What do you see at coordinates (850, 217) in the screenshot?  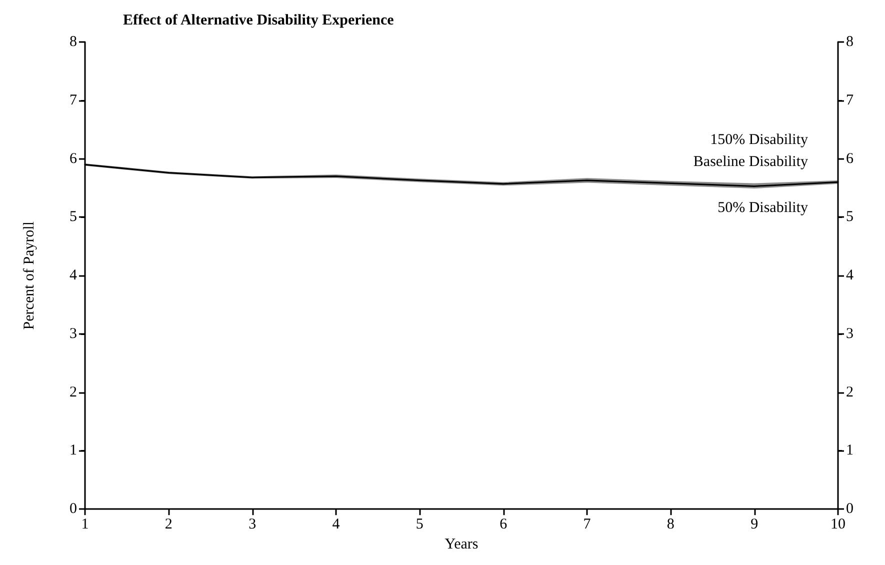 I see `y2-tick-label: 5` at bounding box center [850, 217].